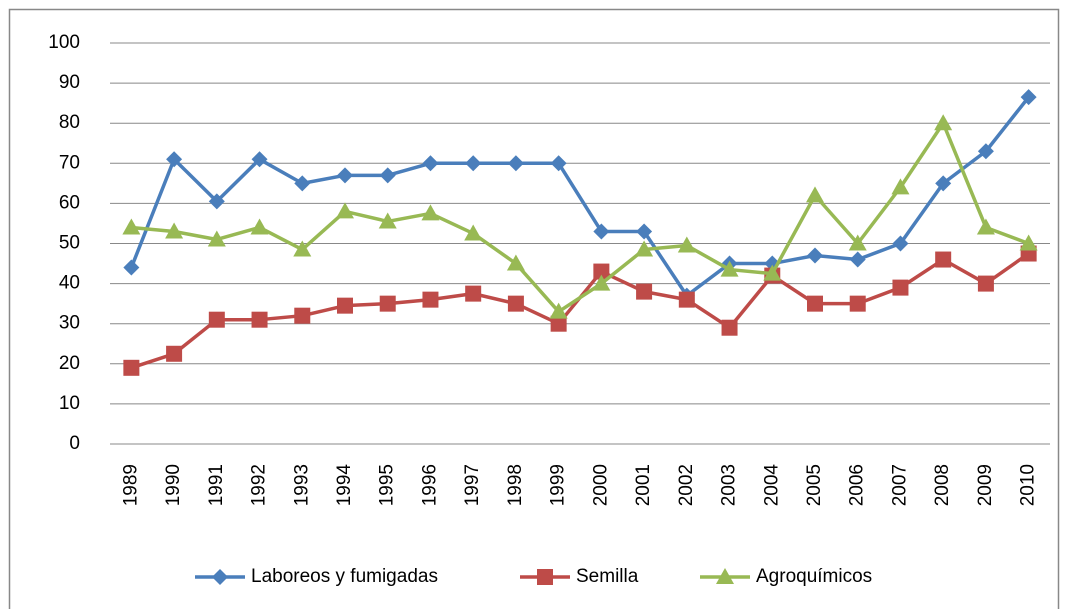 Image resolution: width=1068 pixels, height=609 pixels. Describe the element at coordinates (69, 363) in the screenshot. I see `y-tick-label: 20` at that location.